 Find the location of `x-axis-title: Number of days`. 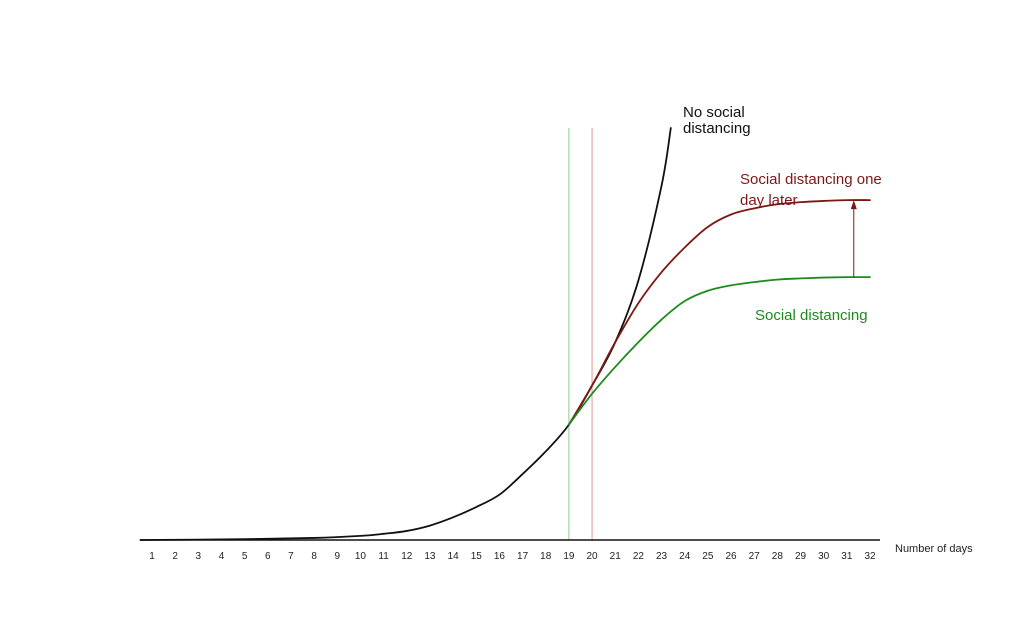

x-axis-title: Number of days is located at coordinates (934, 549).